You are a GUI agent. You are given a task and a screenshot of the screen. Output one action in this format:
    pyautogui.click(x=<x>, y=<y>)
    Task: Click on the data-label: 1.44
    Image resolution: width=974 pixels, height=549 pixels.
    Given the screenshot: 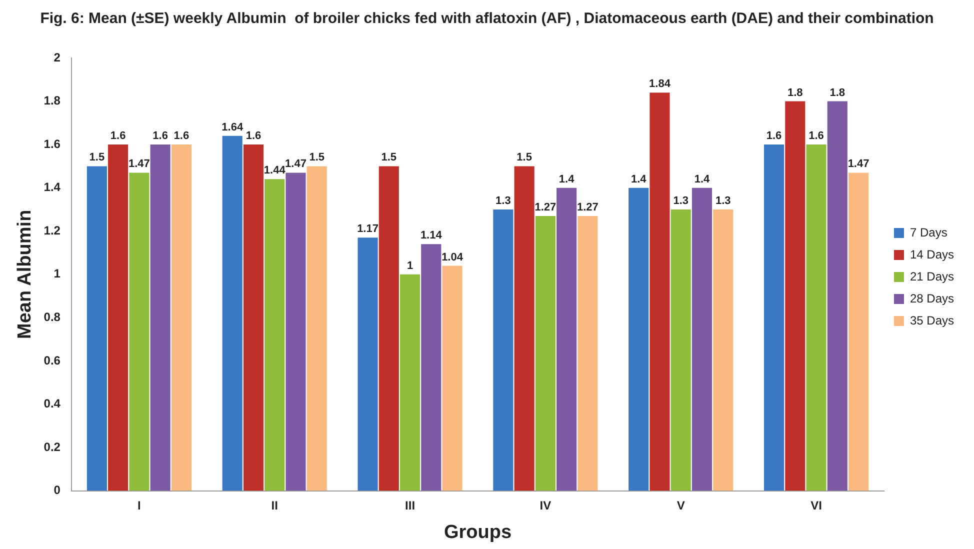 What is the action you would take?
    pyautogui.click(x=275, y=170)
    